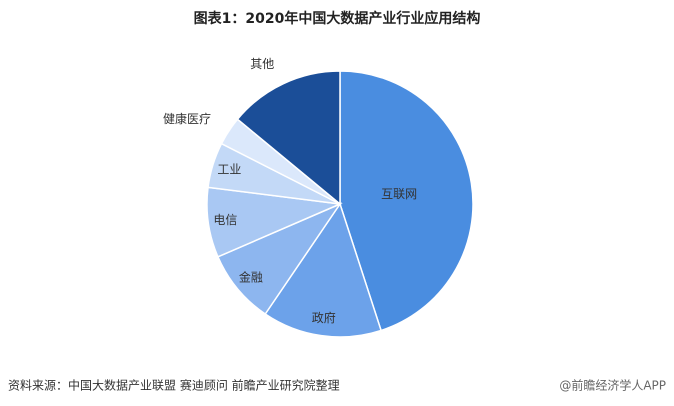 Image resolution: width=674 pixels, height=406 pixels. I want to click on slice-label: 健康医疗, so click(187, 118).